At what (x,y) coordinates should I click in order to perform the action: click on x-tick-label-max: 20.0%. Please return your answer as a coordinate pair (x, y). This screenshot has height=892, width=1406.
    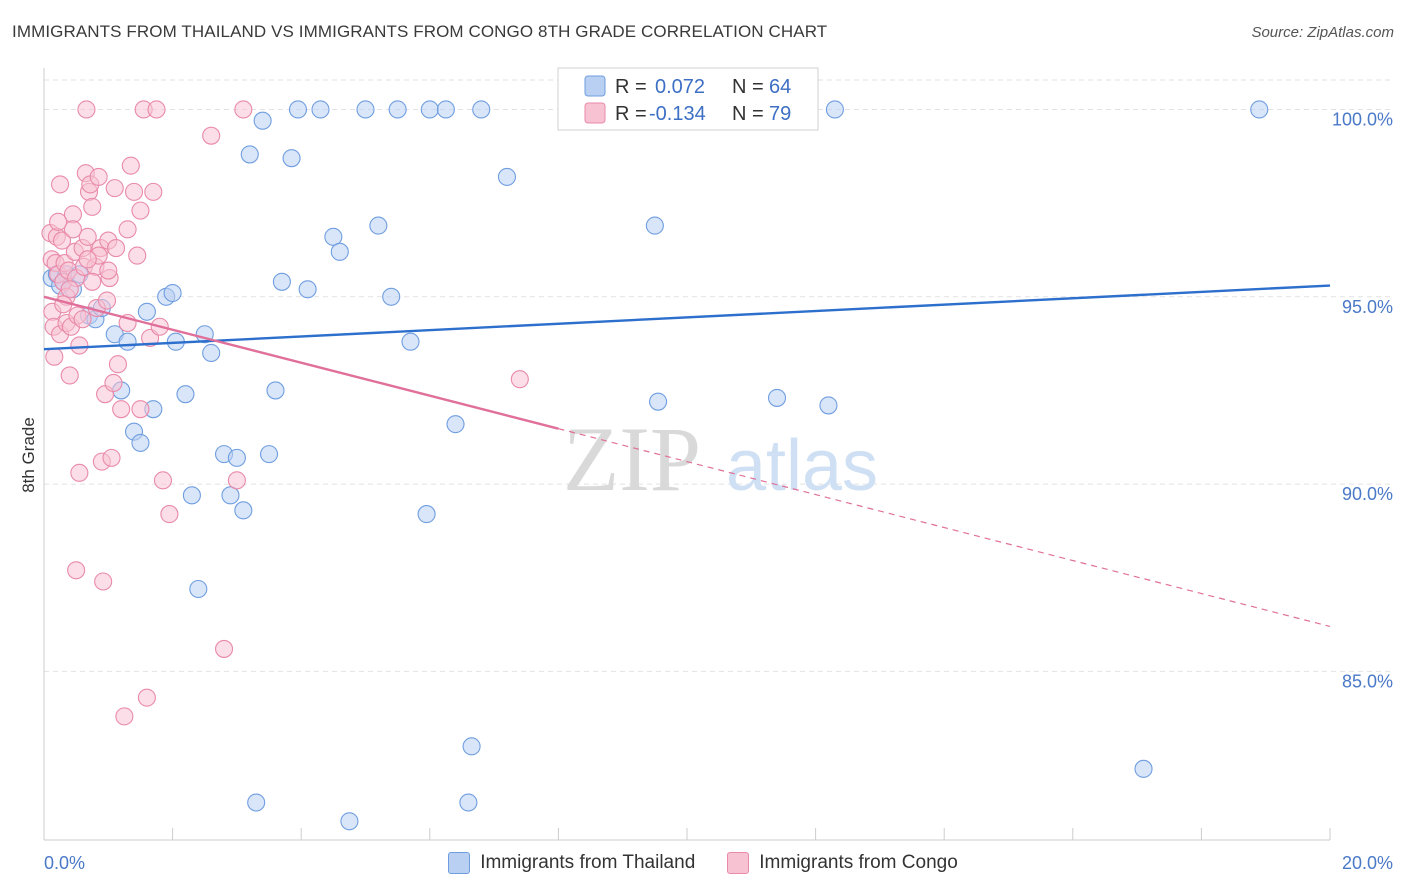
    Looking at the image, I should click on (1367, 863).